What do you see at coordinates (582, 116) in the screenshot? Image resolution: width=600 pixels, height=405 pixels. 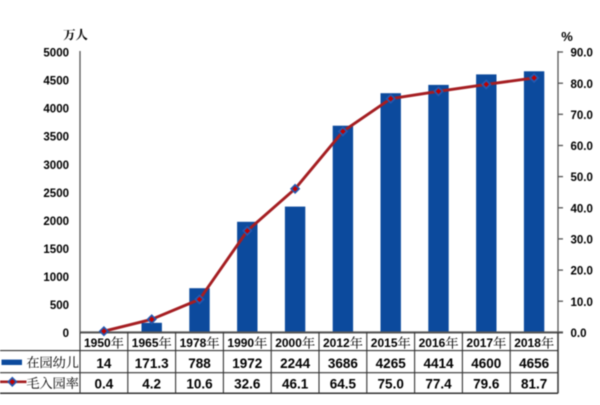 I see `svg-text: 70.0` at bounding box center [582, 116].